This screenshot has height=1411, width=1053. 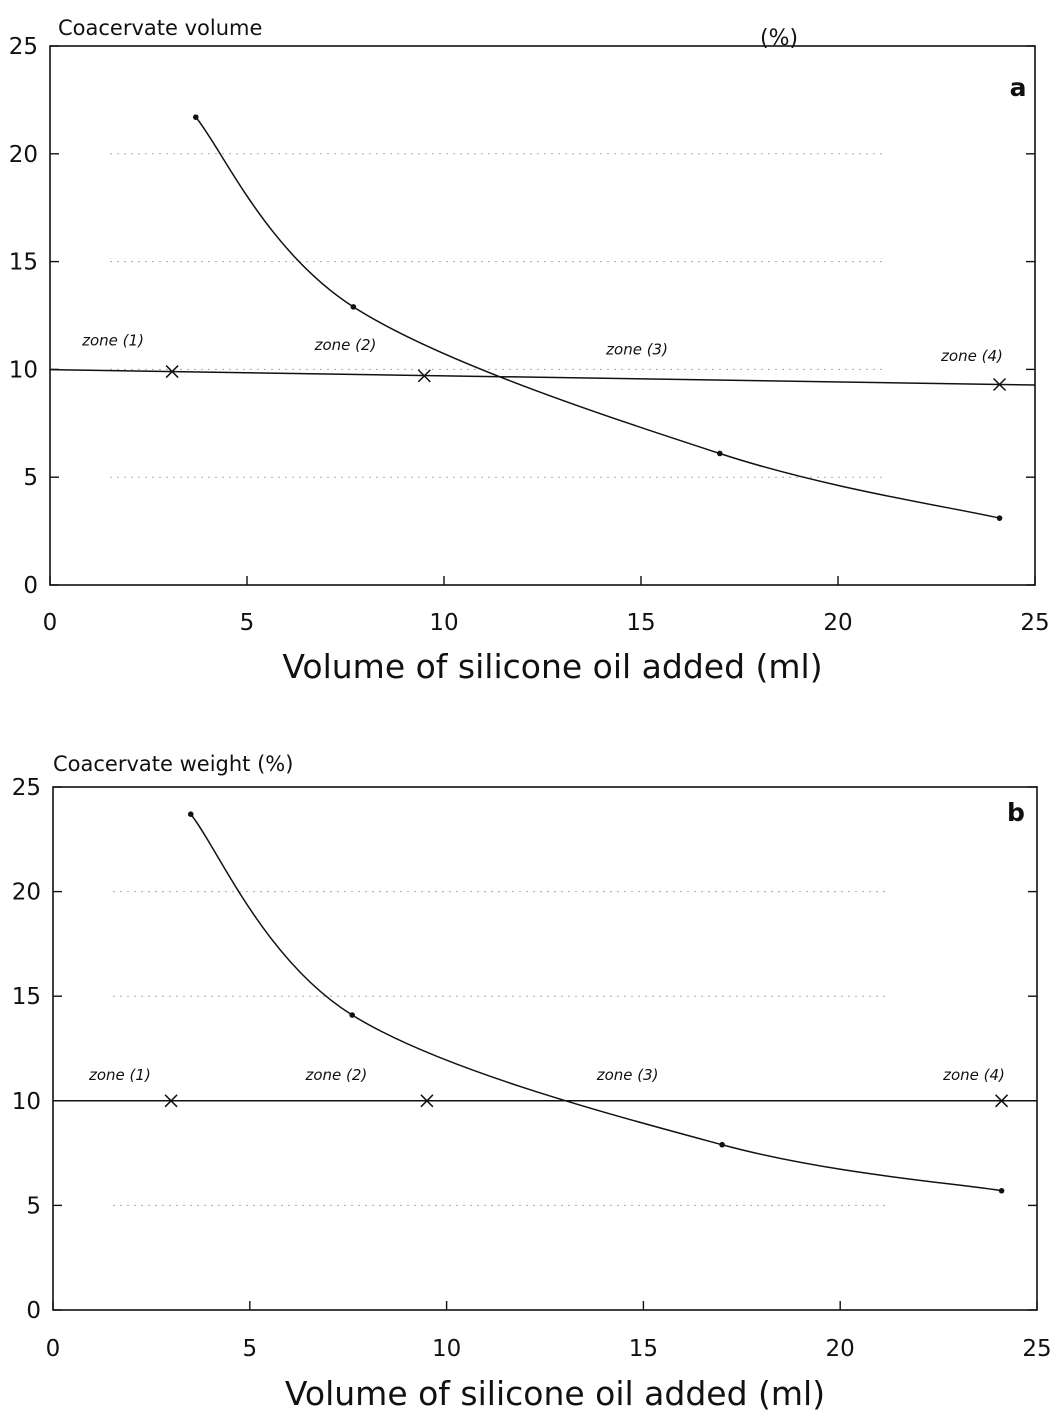 I want to click on panel-label: b, so click(x=1016, y=812).